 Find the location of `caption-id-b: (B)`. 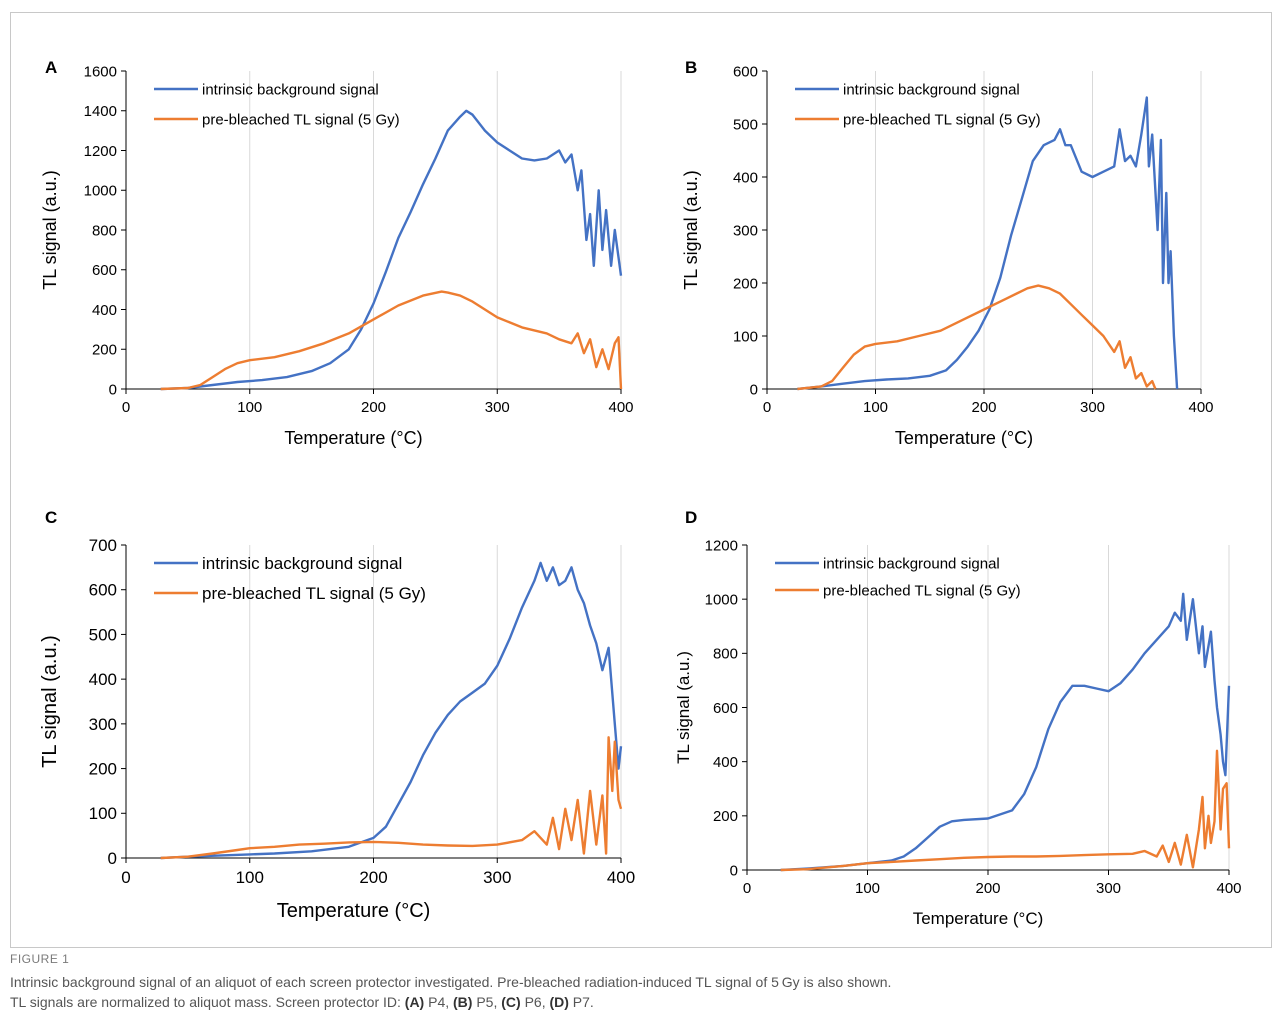

caption-id-b: (B) is located at coordinates (463, 1002).